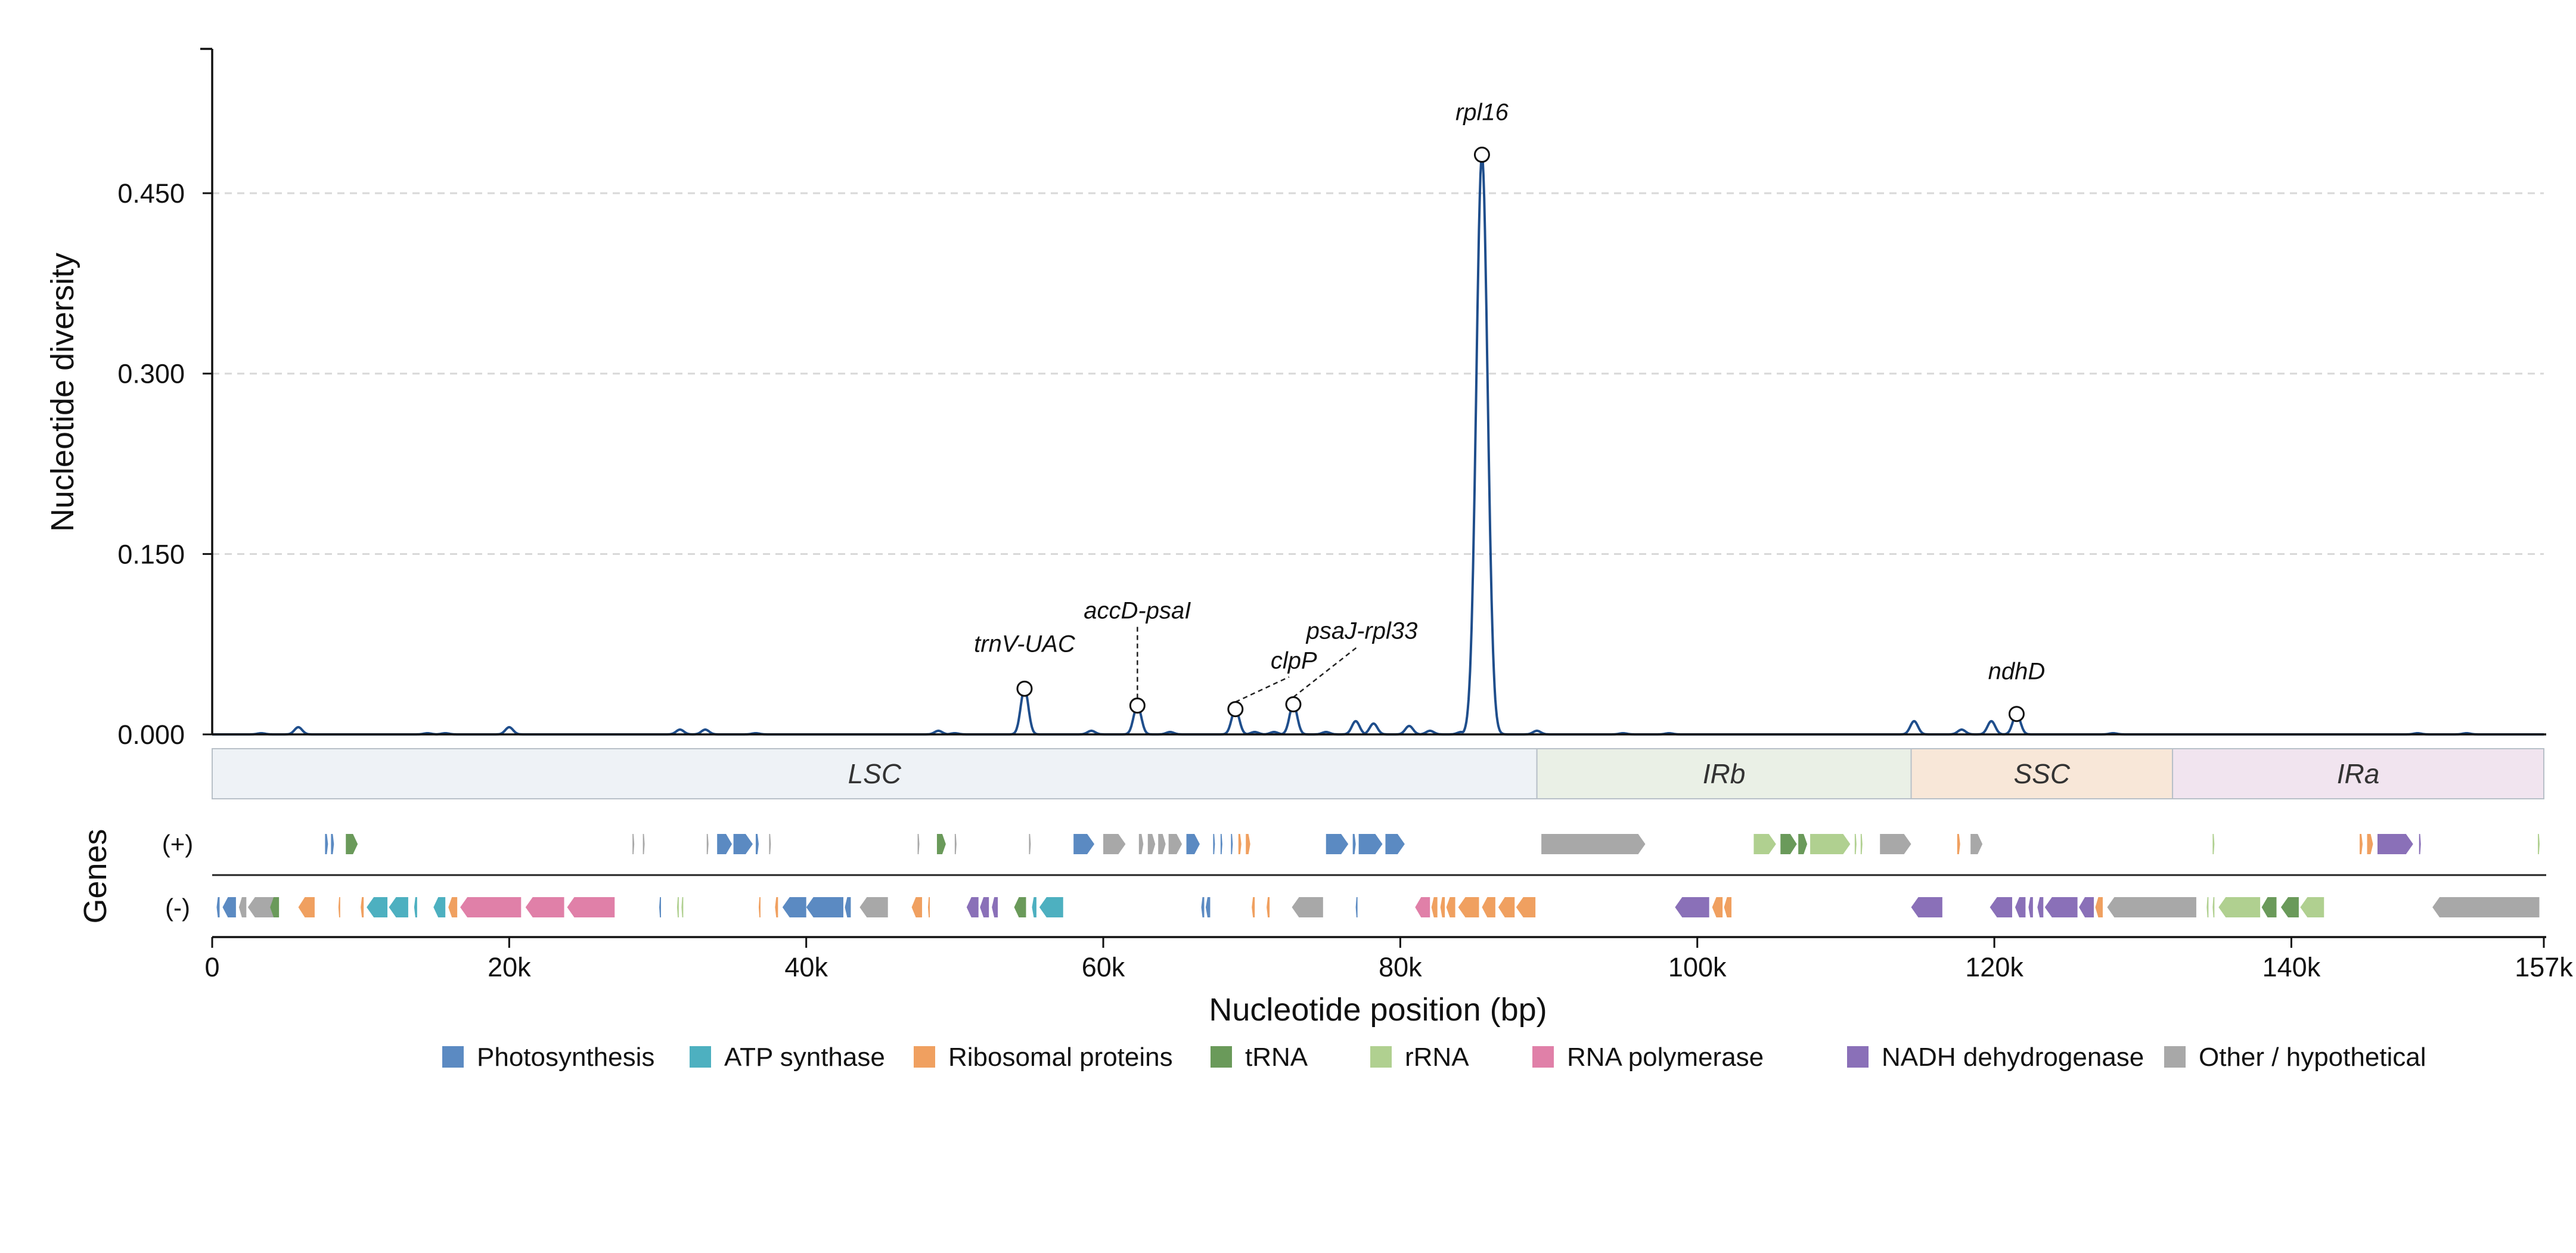  Describe the element at coordinates (805, 1057) in the screenshot. I see `legend-entry: ATP synthase` at that location.